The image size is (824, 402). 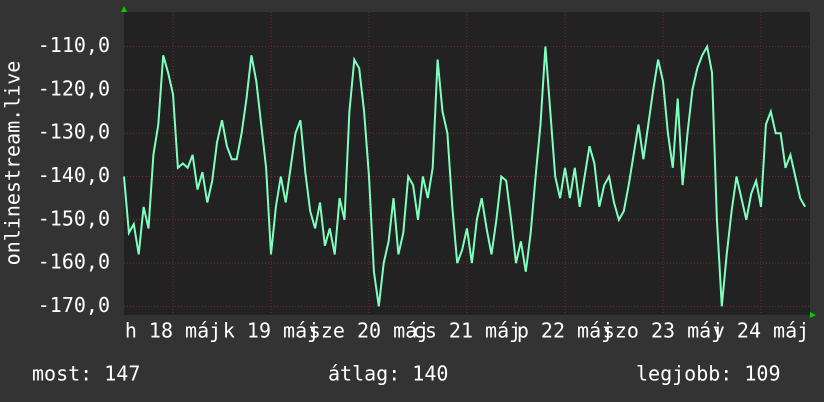 I want to click on y-tick-label: -110,0, so click(x=74, y=45).